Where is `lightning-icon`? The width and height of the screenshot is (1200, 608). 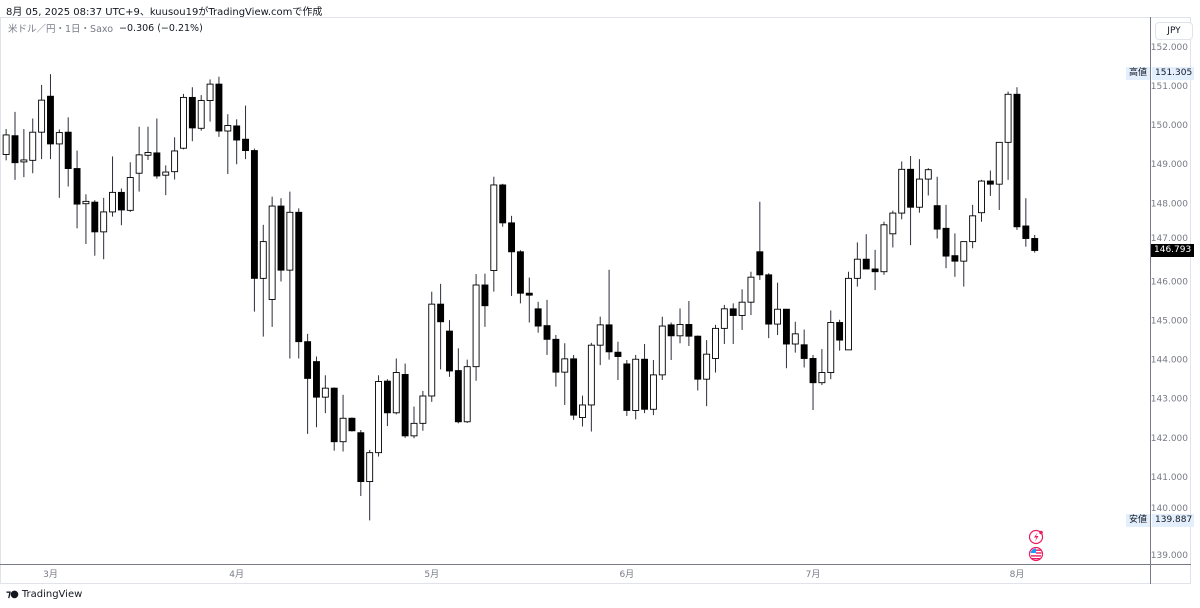 lightning-icon is located at coordinates (1036, 537).